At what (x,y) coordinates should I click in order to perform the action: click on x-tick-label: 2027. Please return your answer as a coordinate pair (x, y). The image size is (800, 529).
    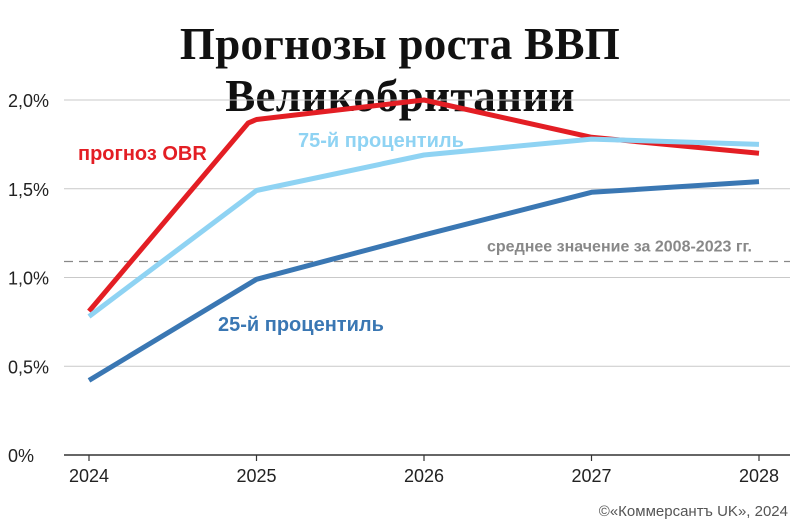
    Looking at the image, I should click on (591, 476).